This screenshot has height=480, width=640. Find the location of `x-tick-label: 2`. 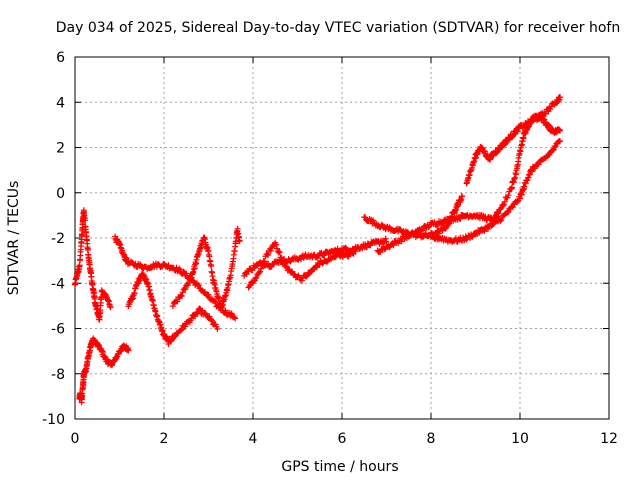

x-tick-label: 2 is located at coordinates (164, 439).